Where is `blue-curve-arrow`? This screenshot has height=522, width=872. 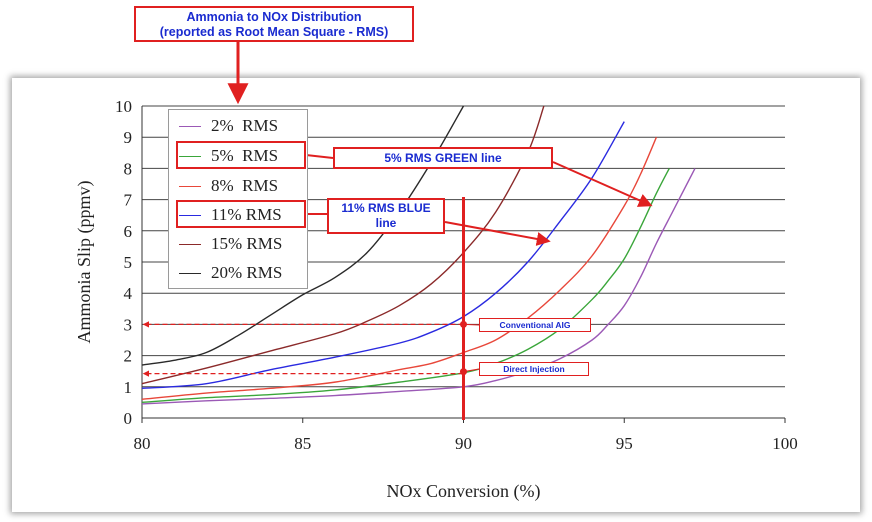
blue-curve-arrow is located at coordinates (497, 233).